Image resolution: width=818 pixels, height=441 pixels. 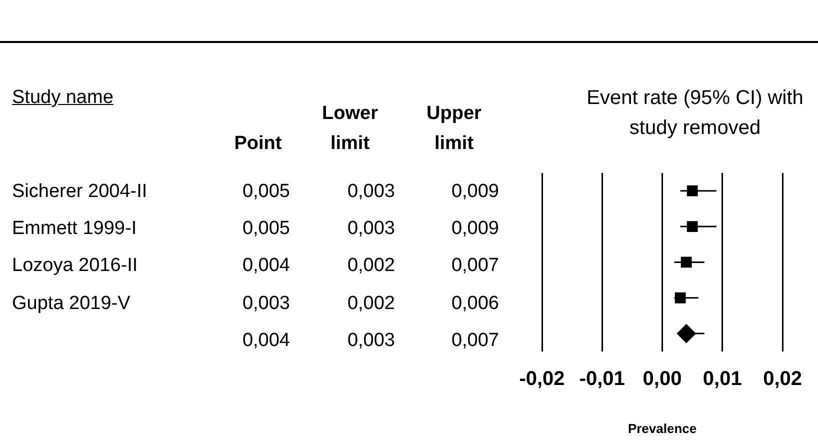 What do you see at coordinates (474, 303) in the screenshot?
I see `text: 0,006` at bounding box center [474, 303].